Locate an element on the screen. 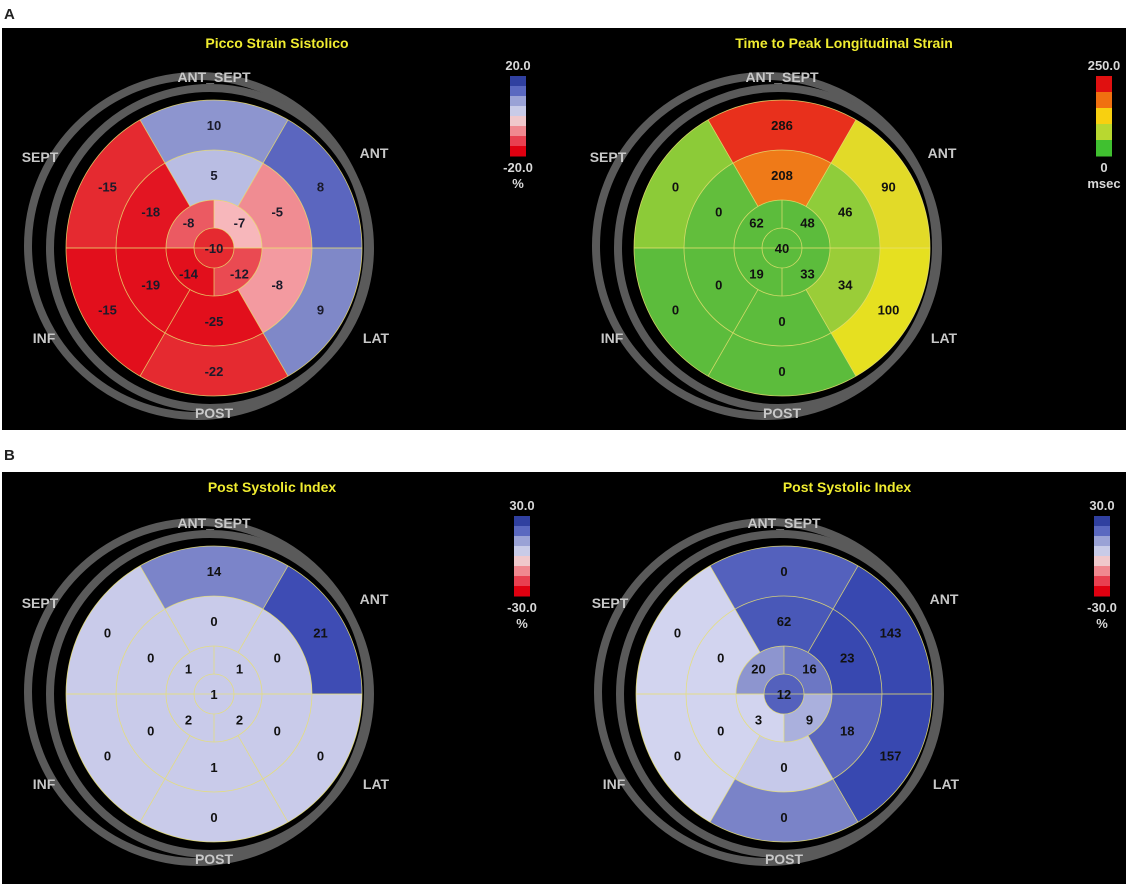 The height and width of the screenshot is (889, 1128). segment-value-apex: 40 is located at coordinates (782, 248).